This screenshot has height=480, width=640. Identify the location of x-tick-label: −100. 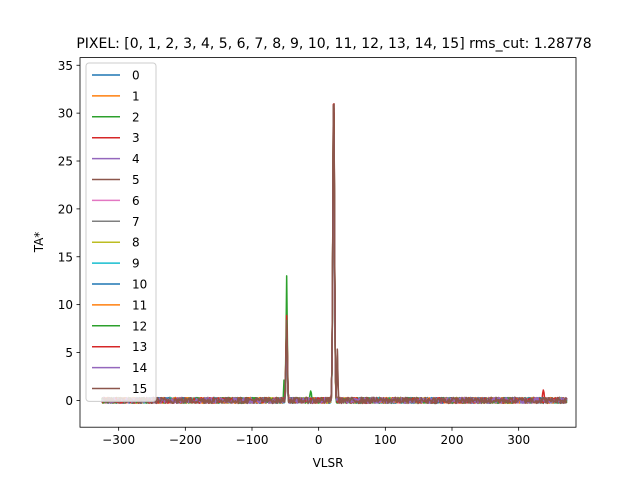
(252, 440).